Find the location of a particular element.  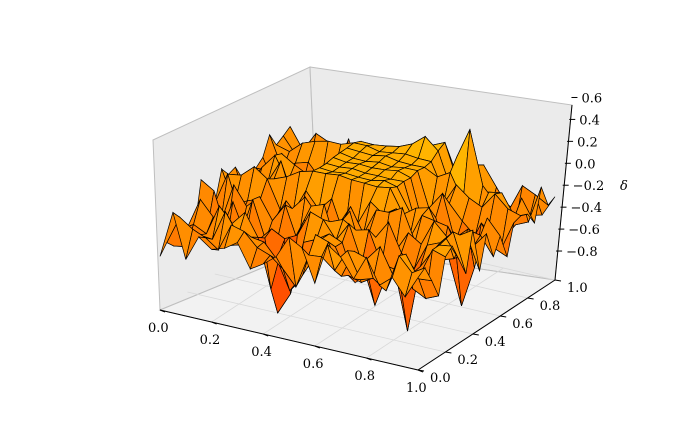

z-tick-label: −0.4 is located at coordinates (586, 208).